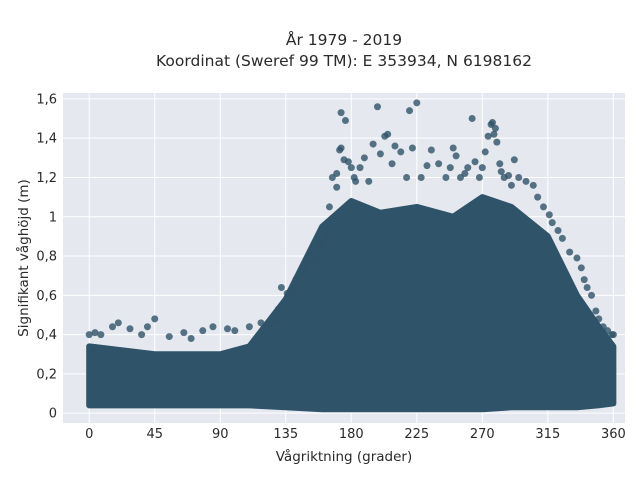 This screenshot has height=484, width=640. I want to click on y-axis-label: Signifikant våghöjd (m), so click(23, 258).